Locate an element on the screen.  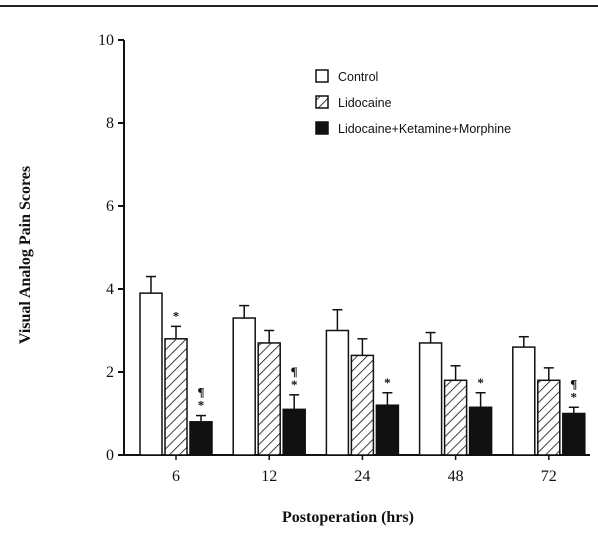
x-axis-title: Postoperation (hrs) is located at coordinates (348, 517).